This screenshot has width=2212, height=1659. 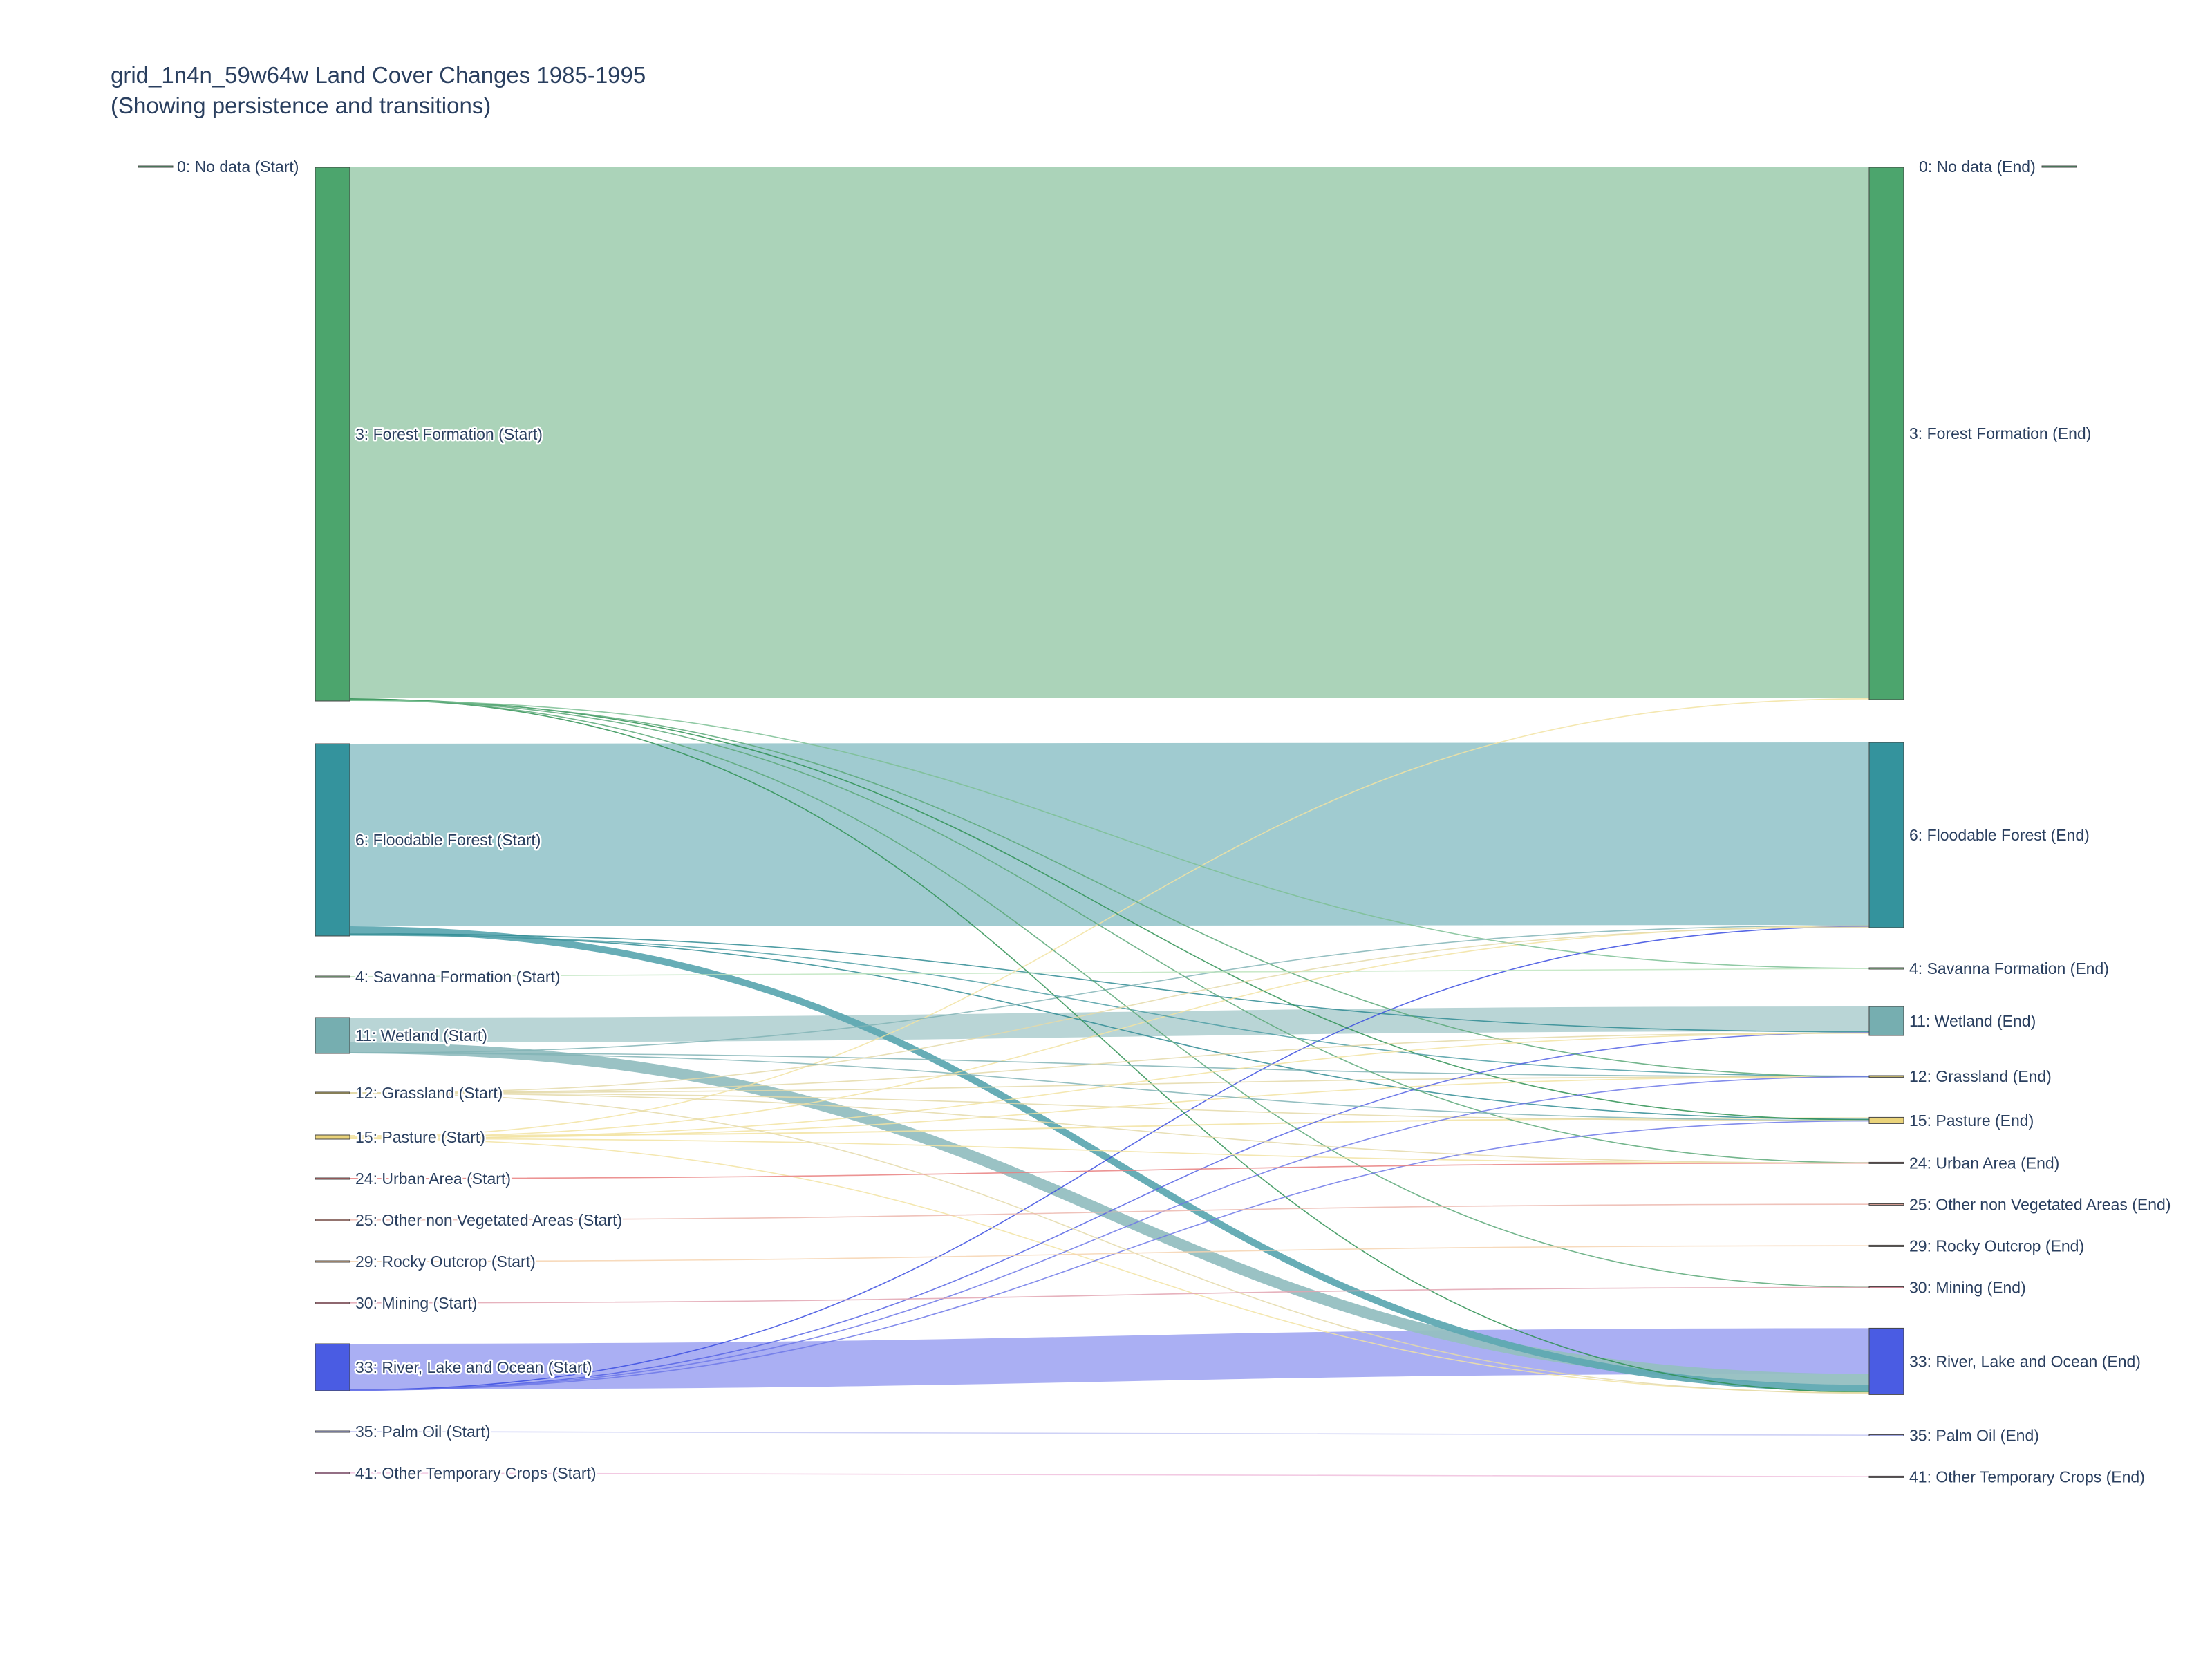 I want to click on node-12-grassland-start, so click(x=332, y=1092).